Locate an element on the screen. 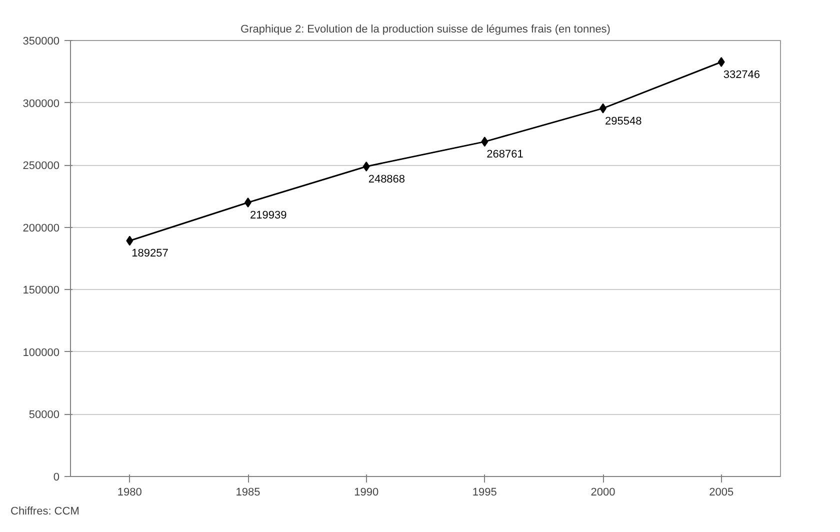  x-tick-label: 2000 is located at coordinates (603, 492).